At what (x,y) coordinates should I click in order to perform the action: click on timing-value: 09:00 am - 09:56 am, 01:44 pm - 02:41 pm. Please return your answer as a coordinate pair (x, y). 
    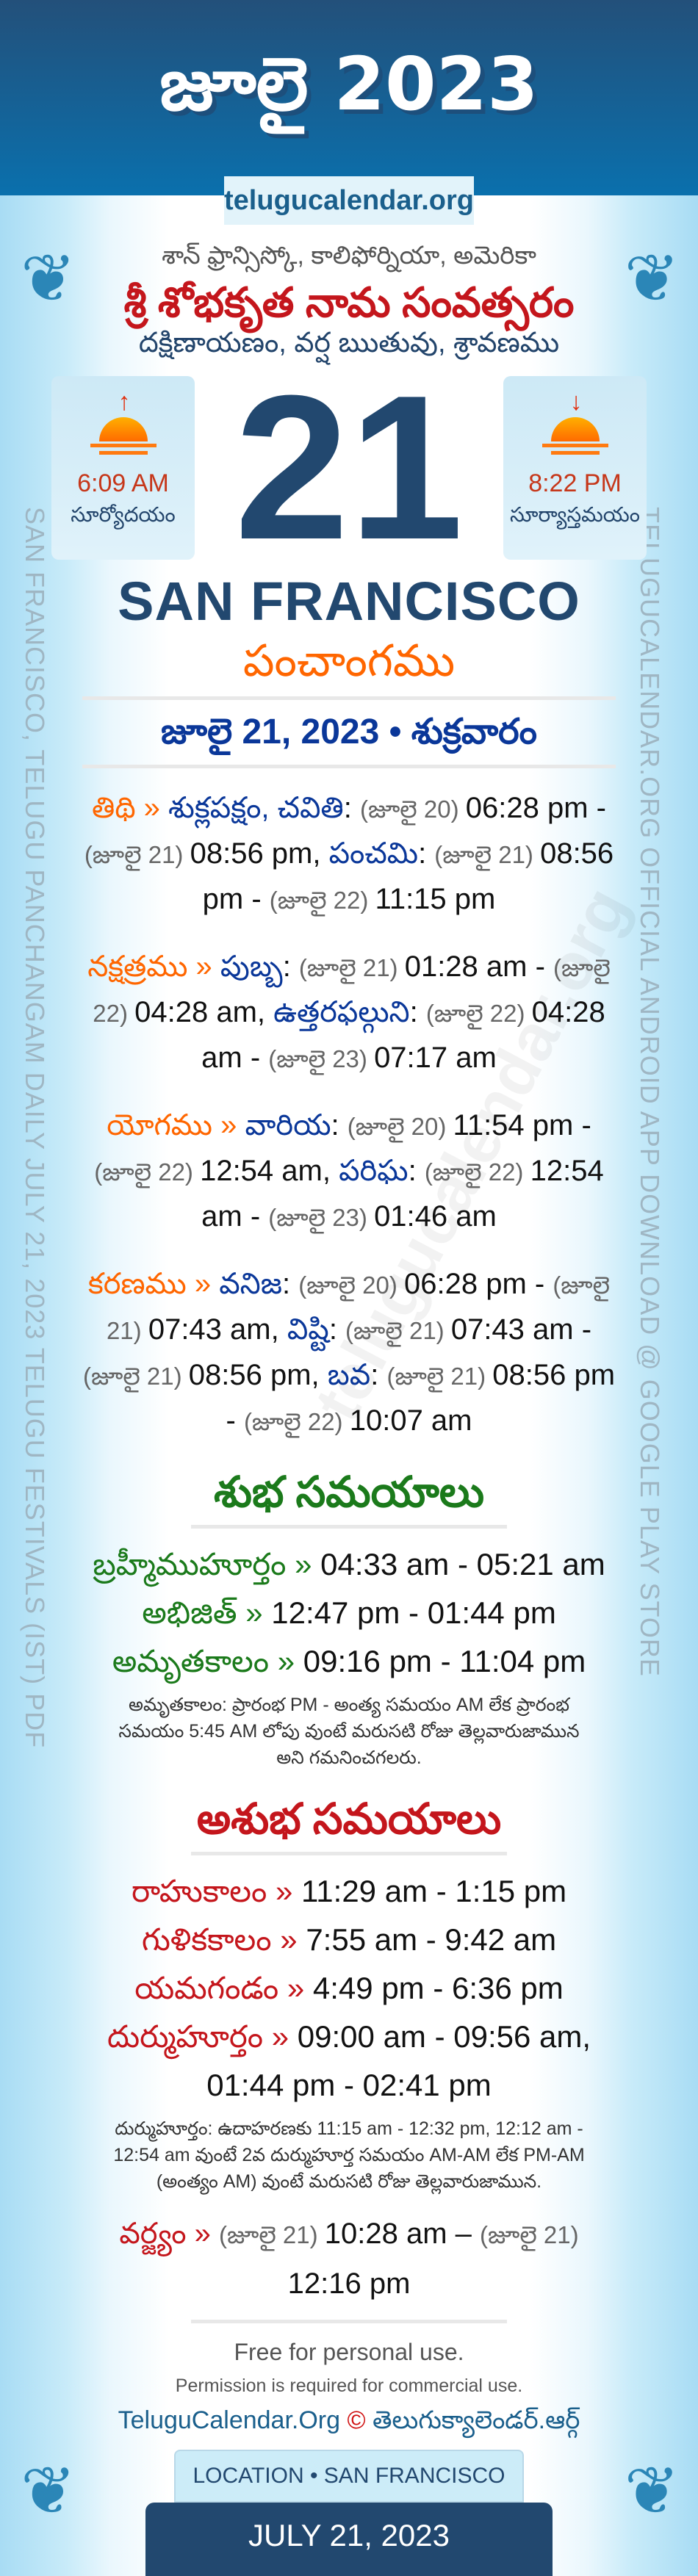
    Looking at the image, I should click on (398, 2061).